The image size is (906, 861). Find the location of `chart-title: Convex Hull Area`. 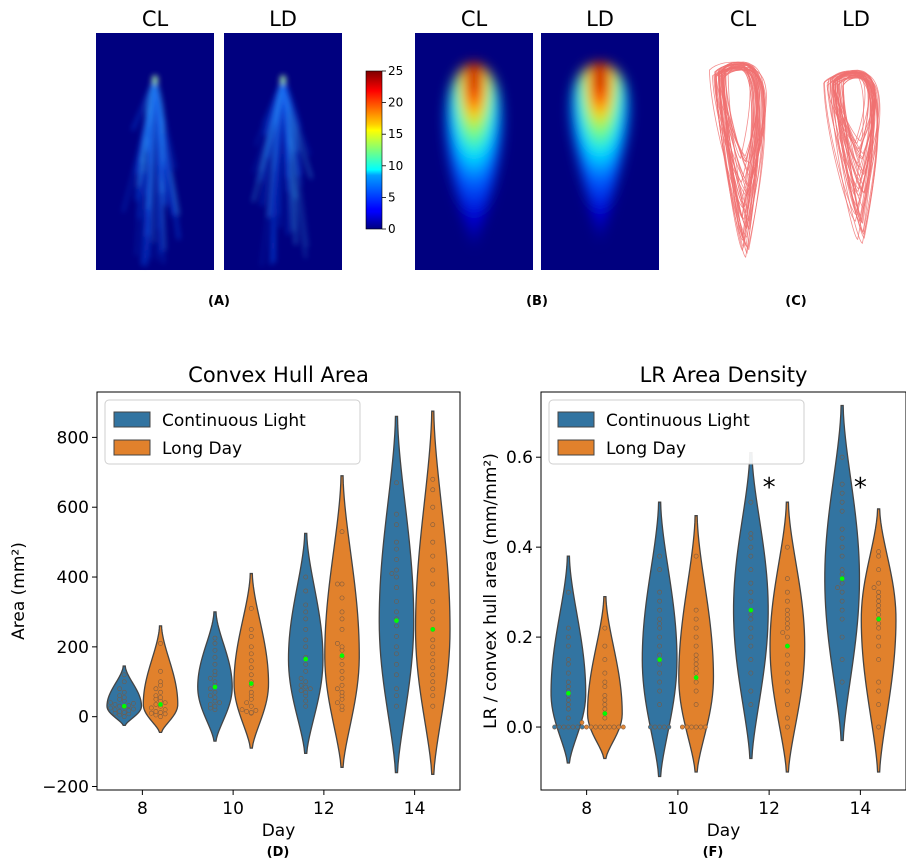

chart-title: Convex Hull Area is located at coordinates (278, 375).